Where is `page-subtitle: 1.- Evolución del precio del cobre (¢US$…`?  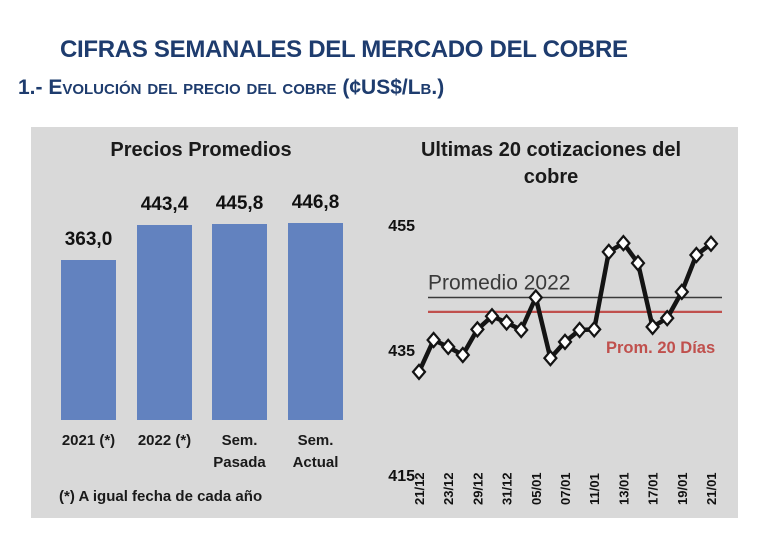
page-subtitle: 1.- Evolución del precio del cobre (¢US$… is located at coordinates (231, 87).